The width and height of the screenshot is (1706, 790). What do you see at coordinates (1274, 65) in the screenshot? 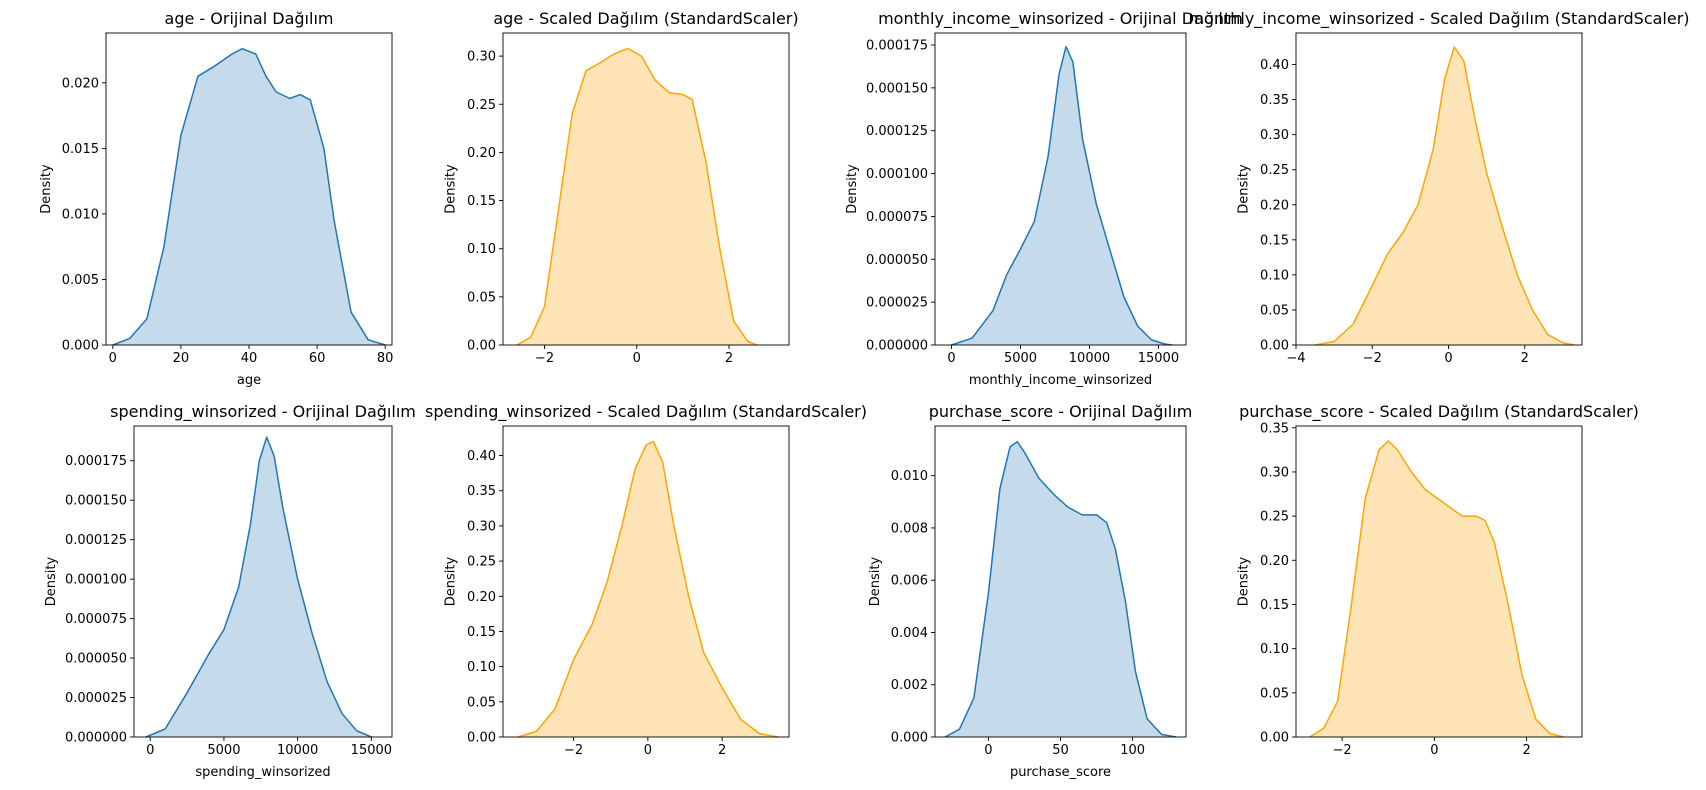
I see `y-tick-label: 0.40` at bounding box center [1274, 65].